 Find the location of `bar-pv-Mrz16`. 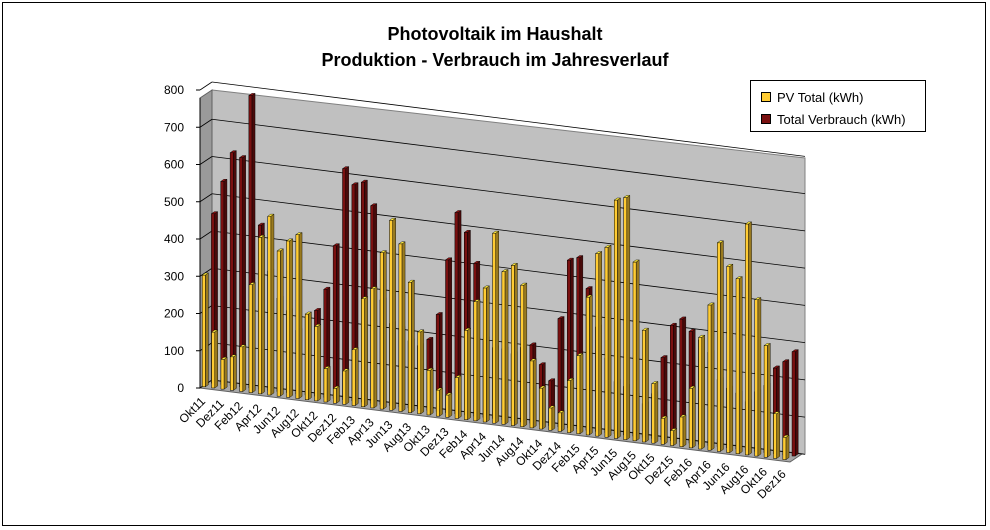

bar-pv-Mrz16 is located at coordinates (701, 392).